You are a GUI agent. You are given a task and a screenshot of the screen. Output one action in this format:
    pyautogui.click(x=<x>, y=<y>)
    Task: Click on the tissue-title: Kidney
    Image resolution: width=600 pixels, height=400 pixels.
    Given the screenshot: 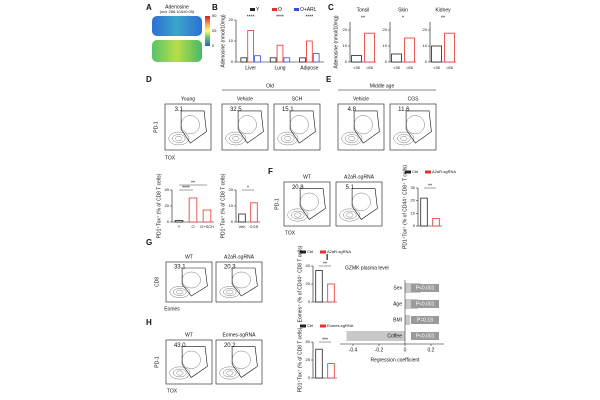 What is the action you would take?
    pyautogui.click(x=443, y=10)
    